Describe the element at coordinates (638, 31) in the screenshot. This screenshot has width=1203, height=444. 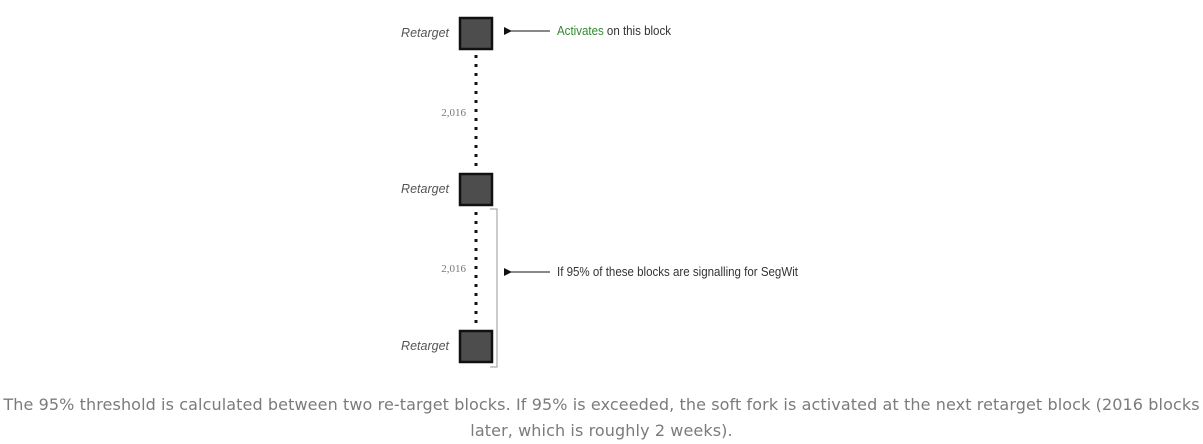
I see `activation-annotation-rest: on this block` at that location.